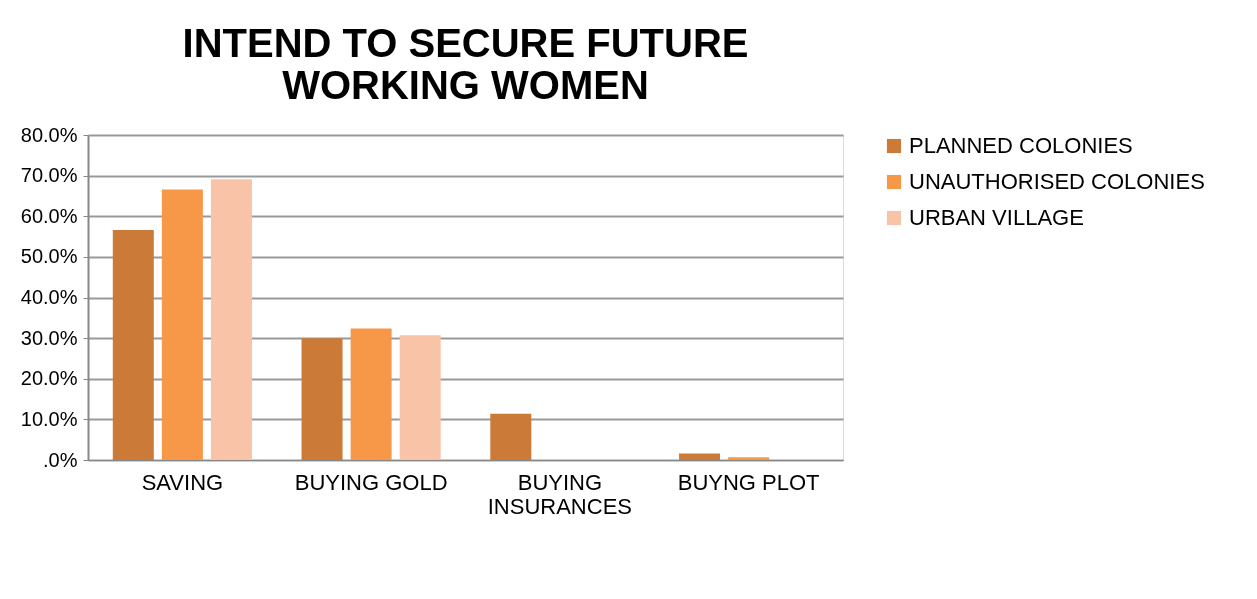  Describe the element at coordinates (748, 482) in the screenshot. I see `x-tick-label: BUYNG PLOT` at that location.